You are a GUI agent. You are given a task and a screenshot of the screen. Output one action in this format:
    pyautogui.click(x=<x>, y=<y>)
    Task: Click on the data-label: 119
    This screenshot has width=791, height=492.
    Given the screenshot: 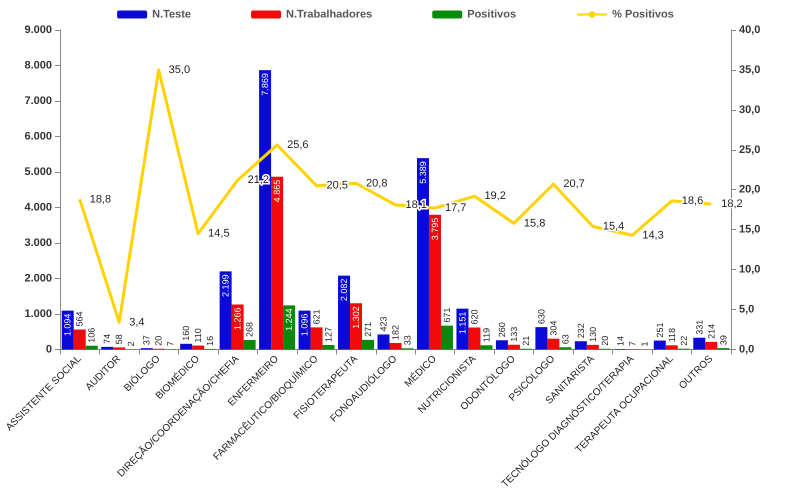 What is the action you would take?
    pyautogui.click(x=486, y=335)
    